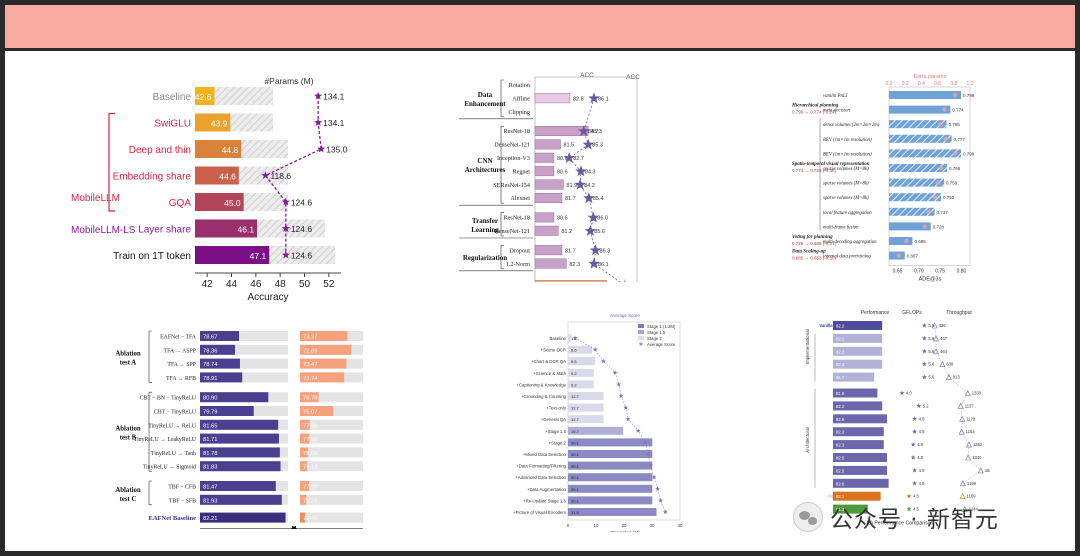 Image resolution: width=1080 pixels, height=556 pixels. Describe the element at coordinates (969, 95) in the screenshot. I see `bar-value-label: 0.799` at that location.